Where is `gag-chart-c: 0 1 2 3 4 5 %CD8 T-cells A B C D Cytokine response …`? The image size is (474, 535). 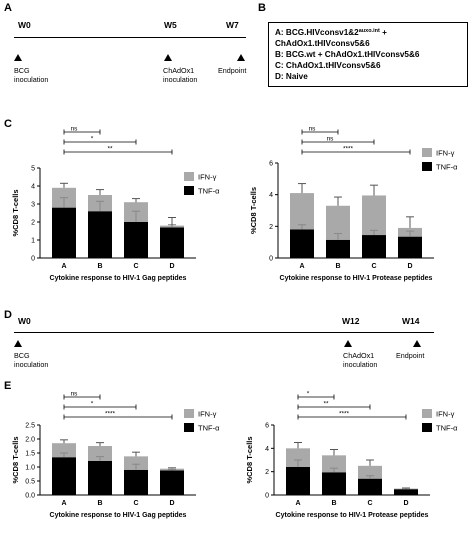
gag-chart-c: 0 1 2 3 4 5 %CD8 T-cells A B C D Cytokine response … is located at coordinates (115, 204).